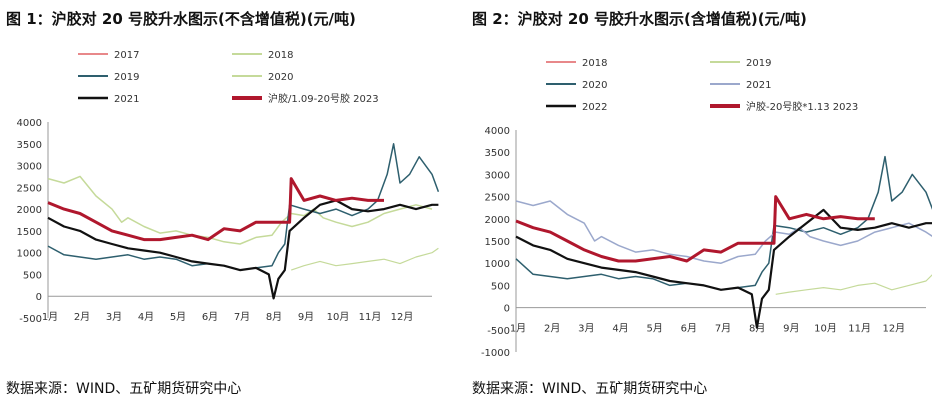  I want to click on y-tick-label: -1000, so click(495, 353).